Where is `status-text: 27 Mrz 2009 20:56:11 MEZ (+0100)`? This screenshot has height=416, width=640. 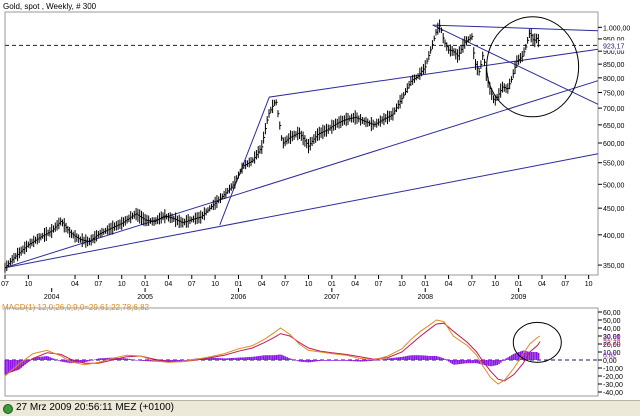 status-text: 27 Mrz 2009 20:56:11 MEZ (+0100) is located at coordinates (95, 407).